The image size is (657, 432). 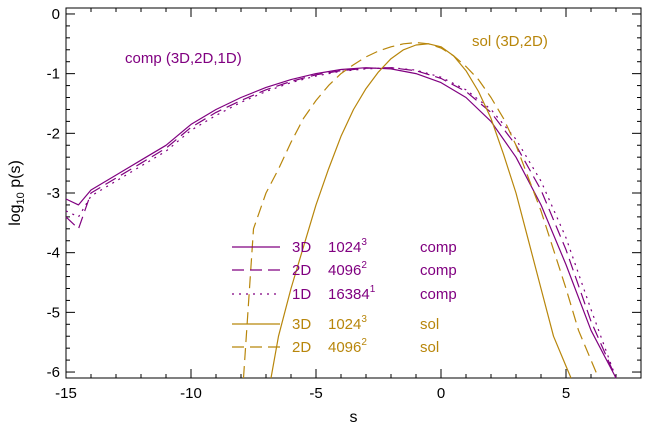 What do you see at coordinates (441, 393) in the screenshot?
I see `x-tick-label: 0` at bounding box center [441, 393].